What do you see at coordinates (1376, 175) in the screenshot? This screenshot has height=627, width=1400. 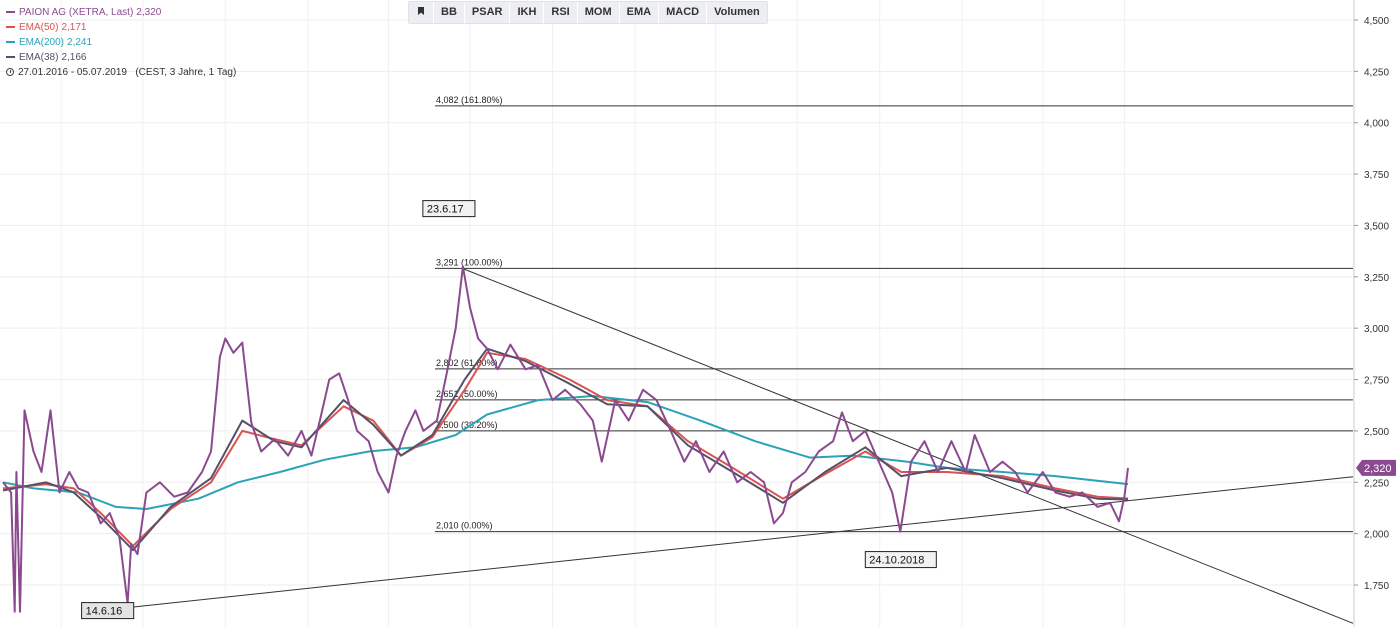 I see `y-axis-tick-label: 3,750` at bounding box center [1376, 175].